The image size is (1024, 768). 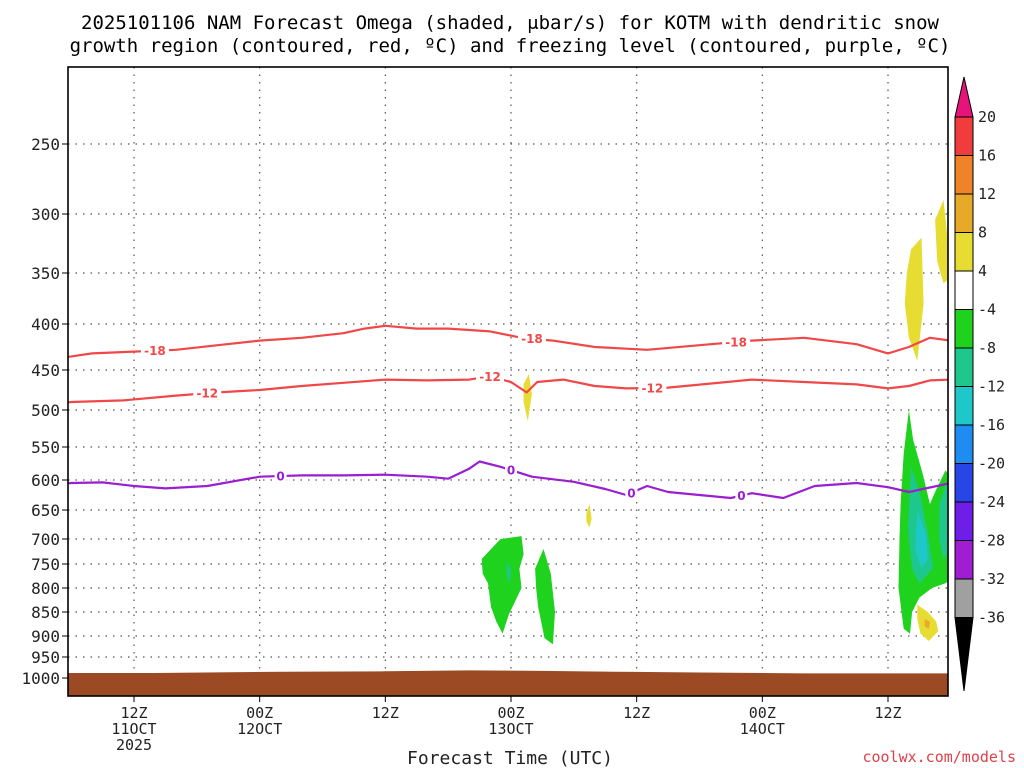 I want to click on colorbar-under-arrow, so click(x=964, y=654).